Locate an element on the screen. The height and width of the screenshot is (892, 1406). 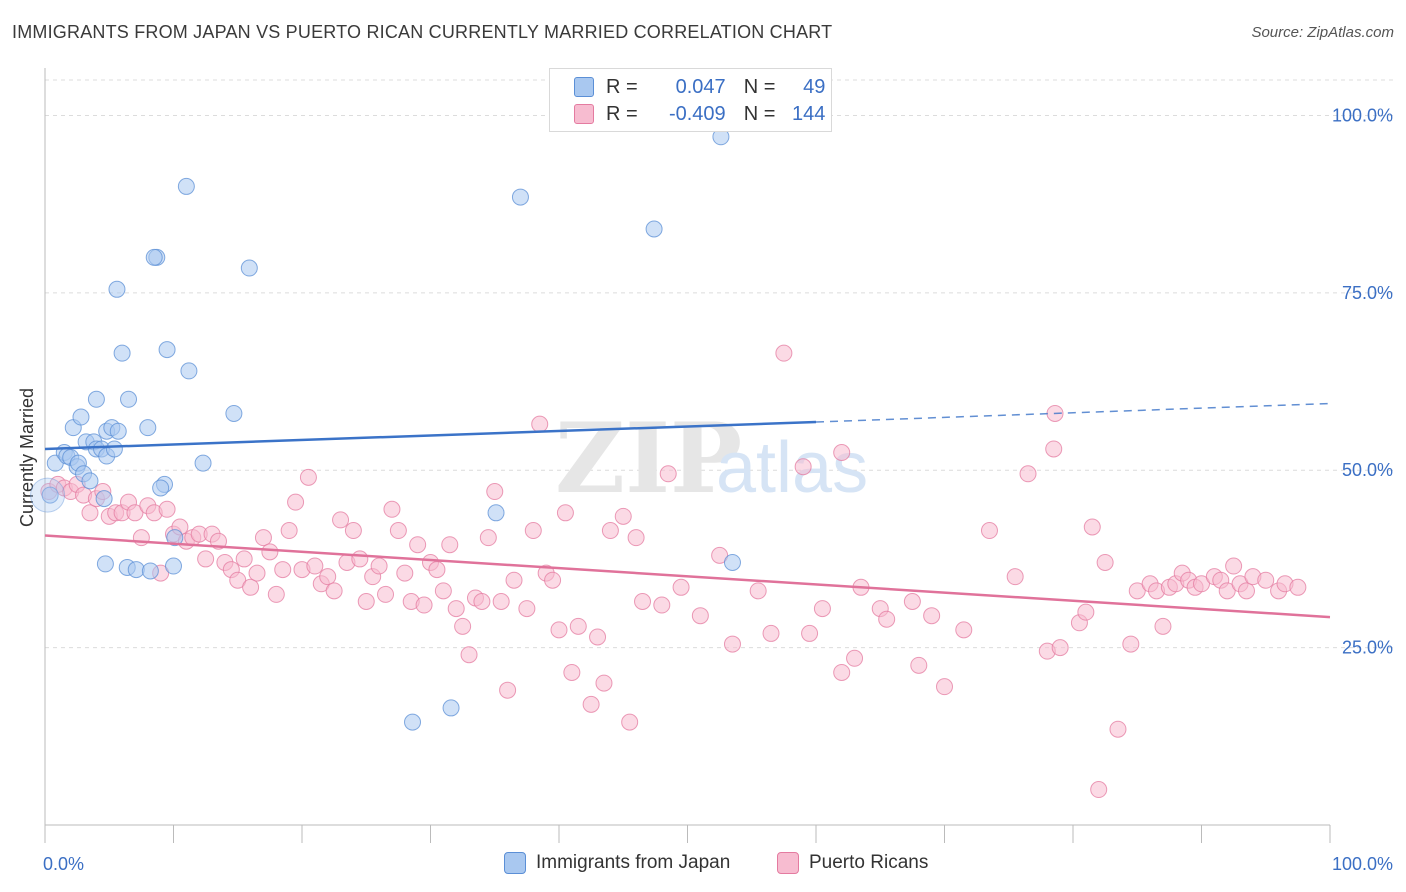
japan-trend-extension is located at coordinates (1073, 412).